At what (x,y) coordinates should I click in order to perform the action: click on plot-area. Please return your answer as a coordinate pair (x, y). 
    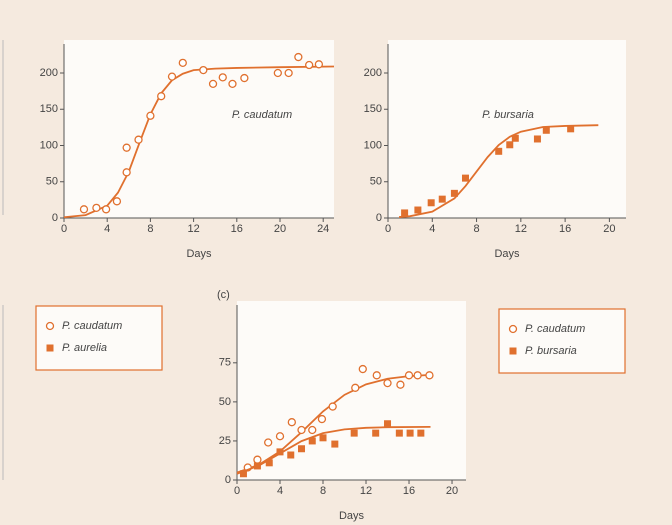
    Looking at the image, I should click on (507, 129).